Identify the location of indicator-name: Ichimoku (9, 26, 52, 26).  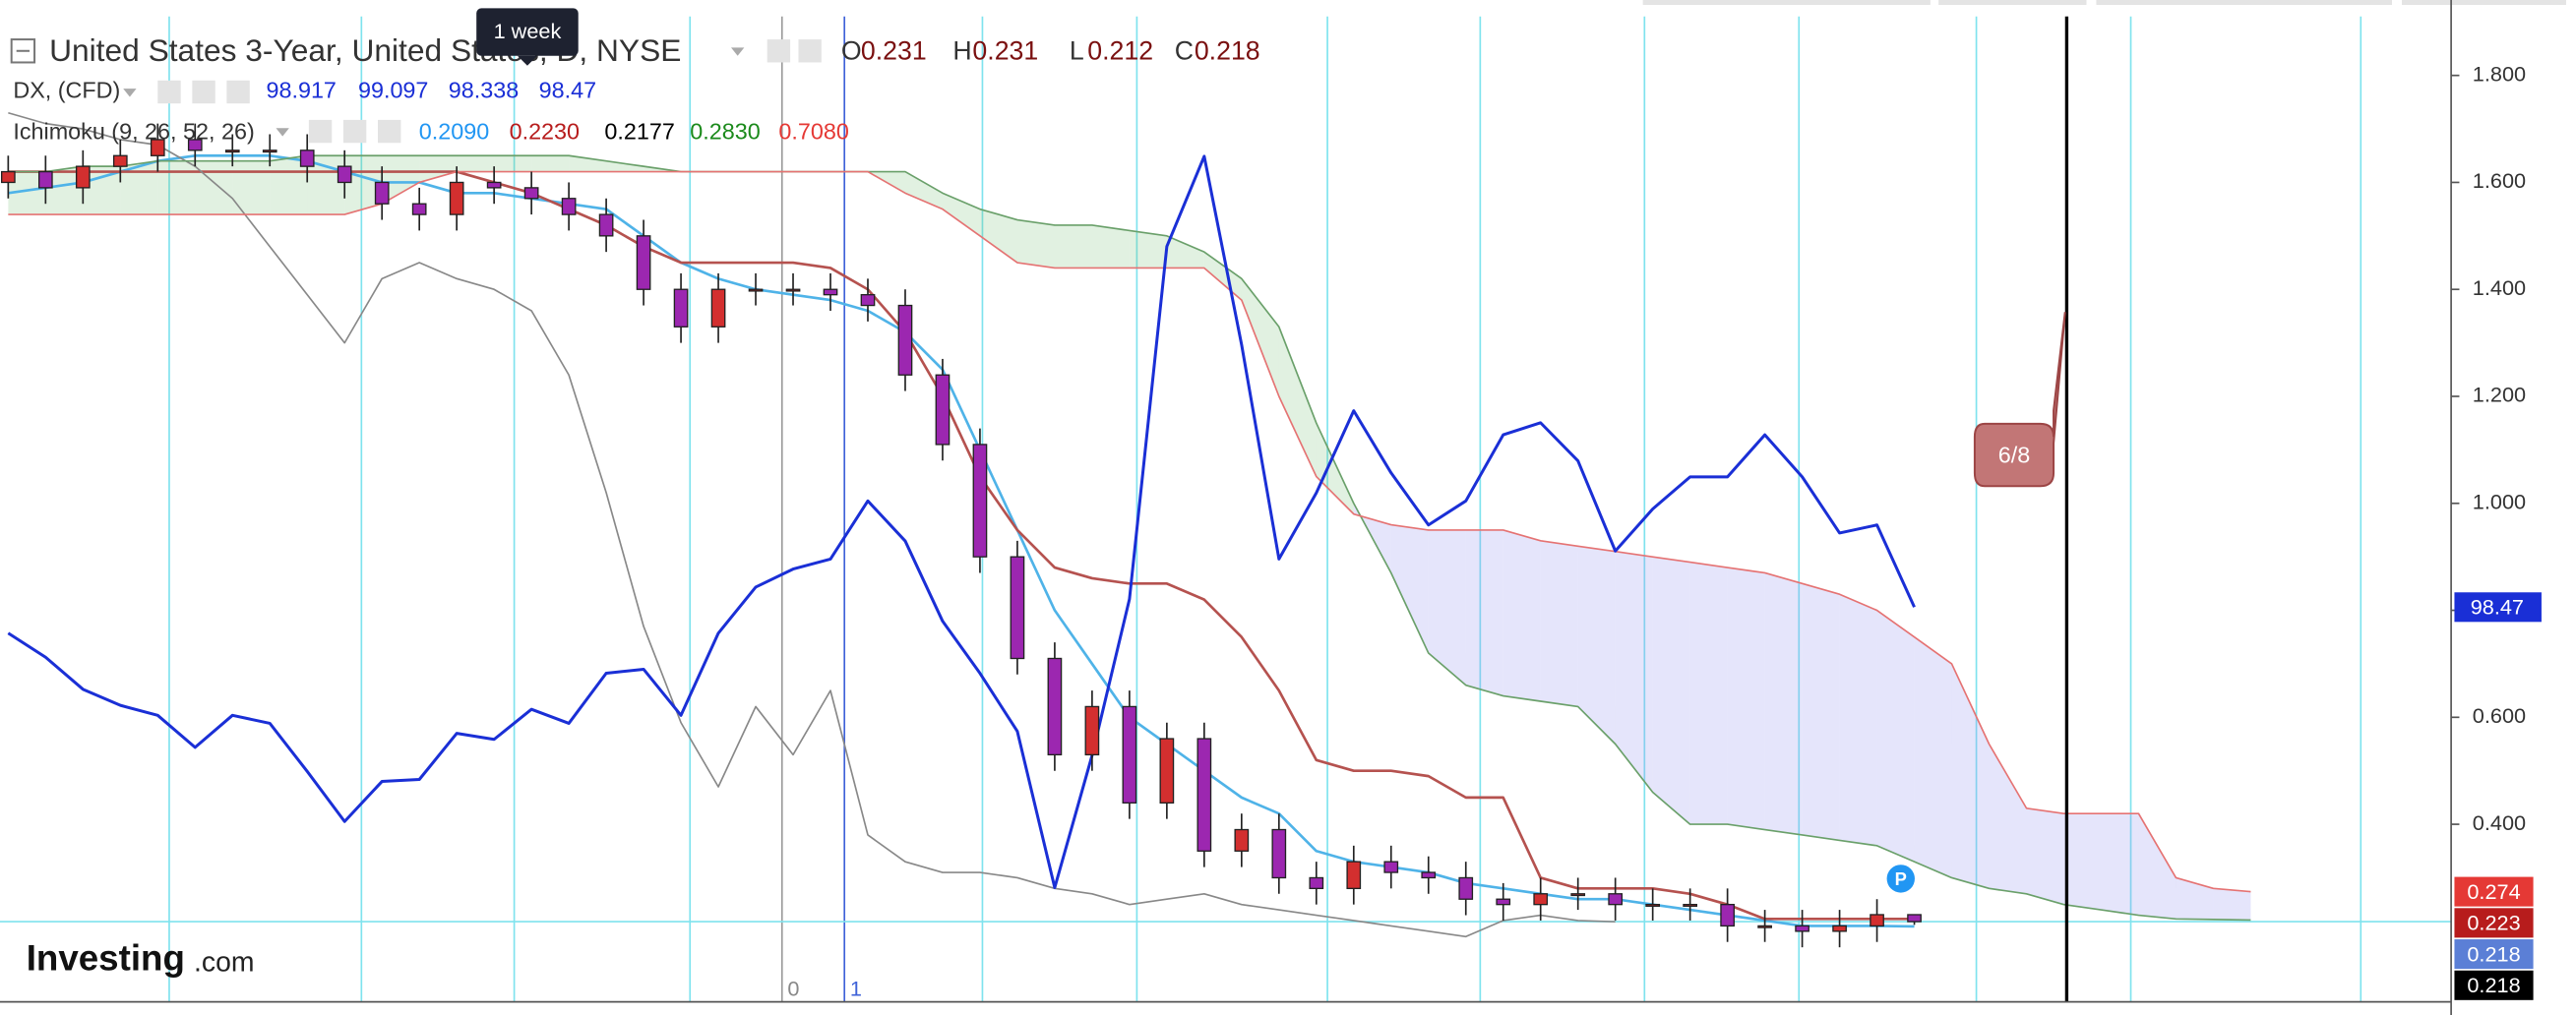
(133, 131).